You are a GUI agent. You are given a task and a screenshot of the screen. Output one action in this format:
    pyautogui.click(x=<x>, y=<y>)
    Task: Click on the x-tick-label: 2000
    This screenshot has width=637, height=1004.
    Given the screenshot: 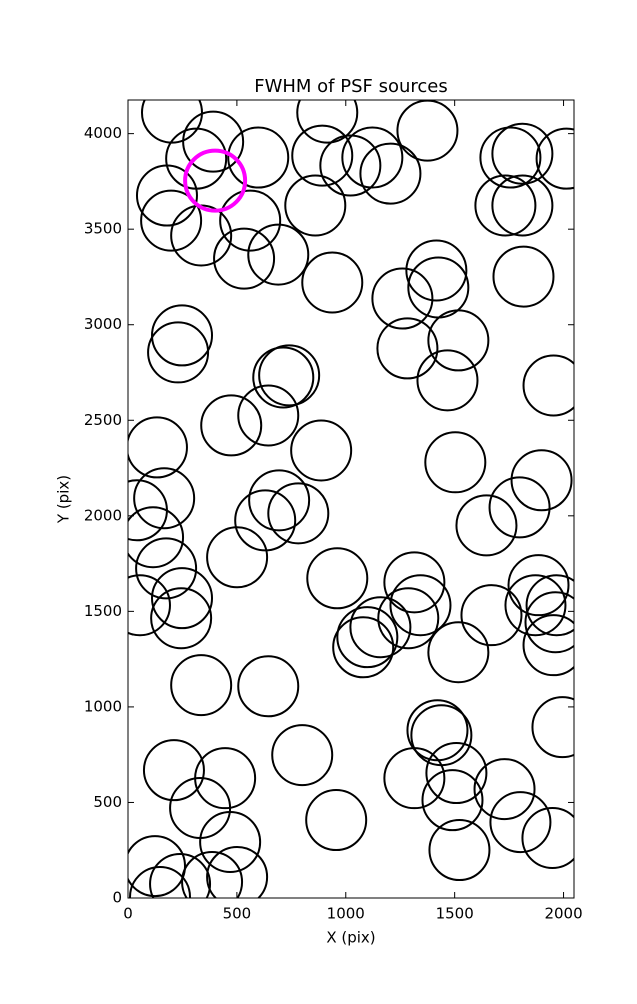 What is the action you would take?
    pyautogui.click(x=563, y=914)
    